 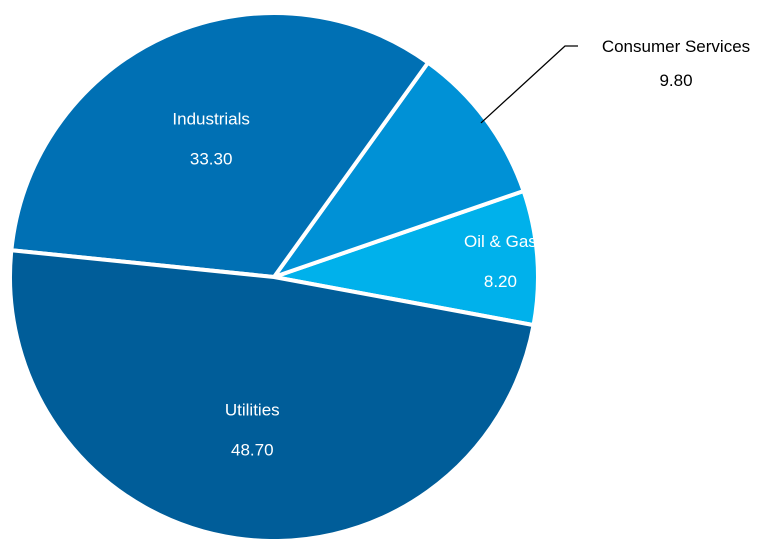 I want to click on slice-label-oil-gas: Oil & Gas, so click(x=500, y=241).